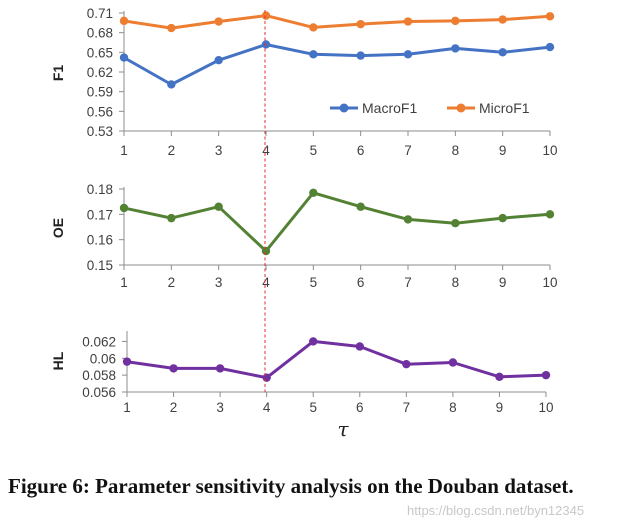 This screenshot has width=619, height=529. Describe the element at coordinates (172, 150) in the screenshot. I see `f1-x-tick-label: 2` at that location.